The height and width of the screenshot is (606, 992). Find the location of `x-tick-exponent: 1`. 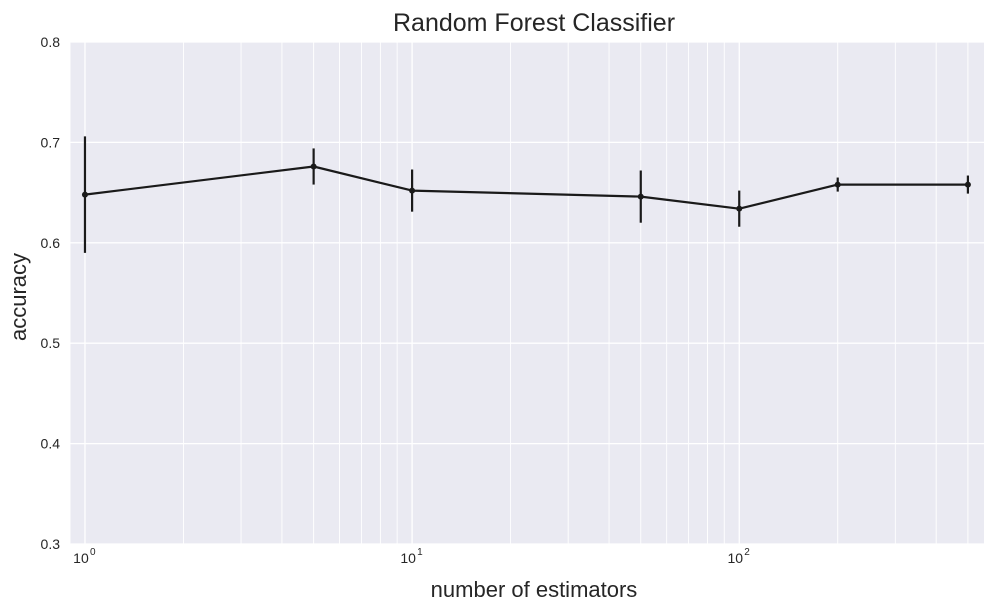

x-tick-exponent: 1 is located at coordinates (420, 552).